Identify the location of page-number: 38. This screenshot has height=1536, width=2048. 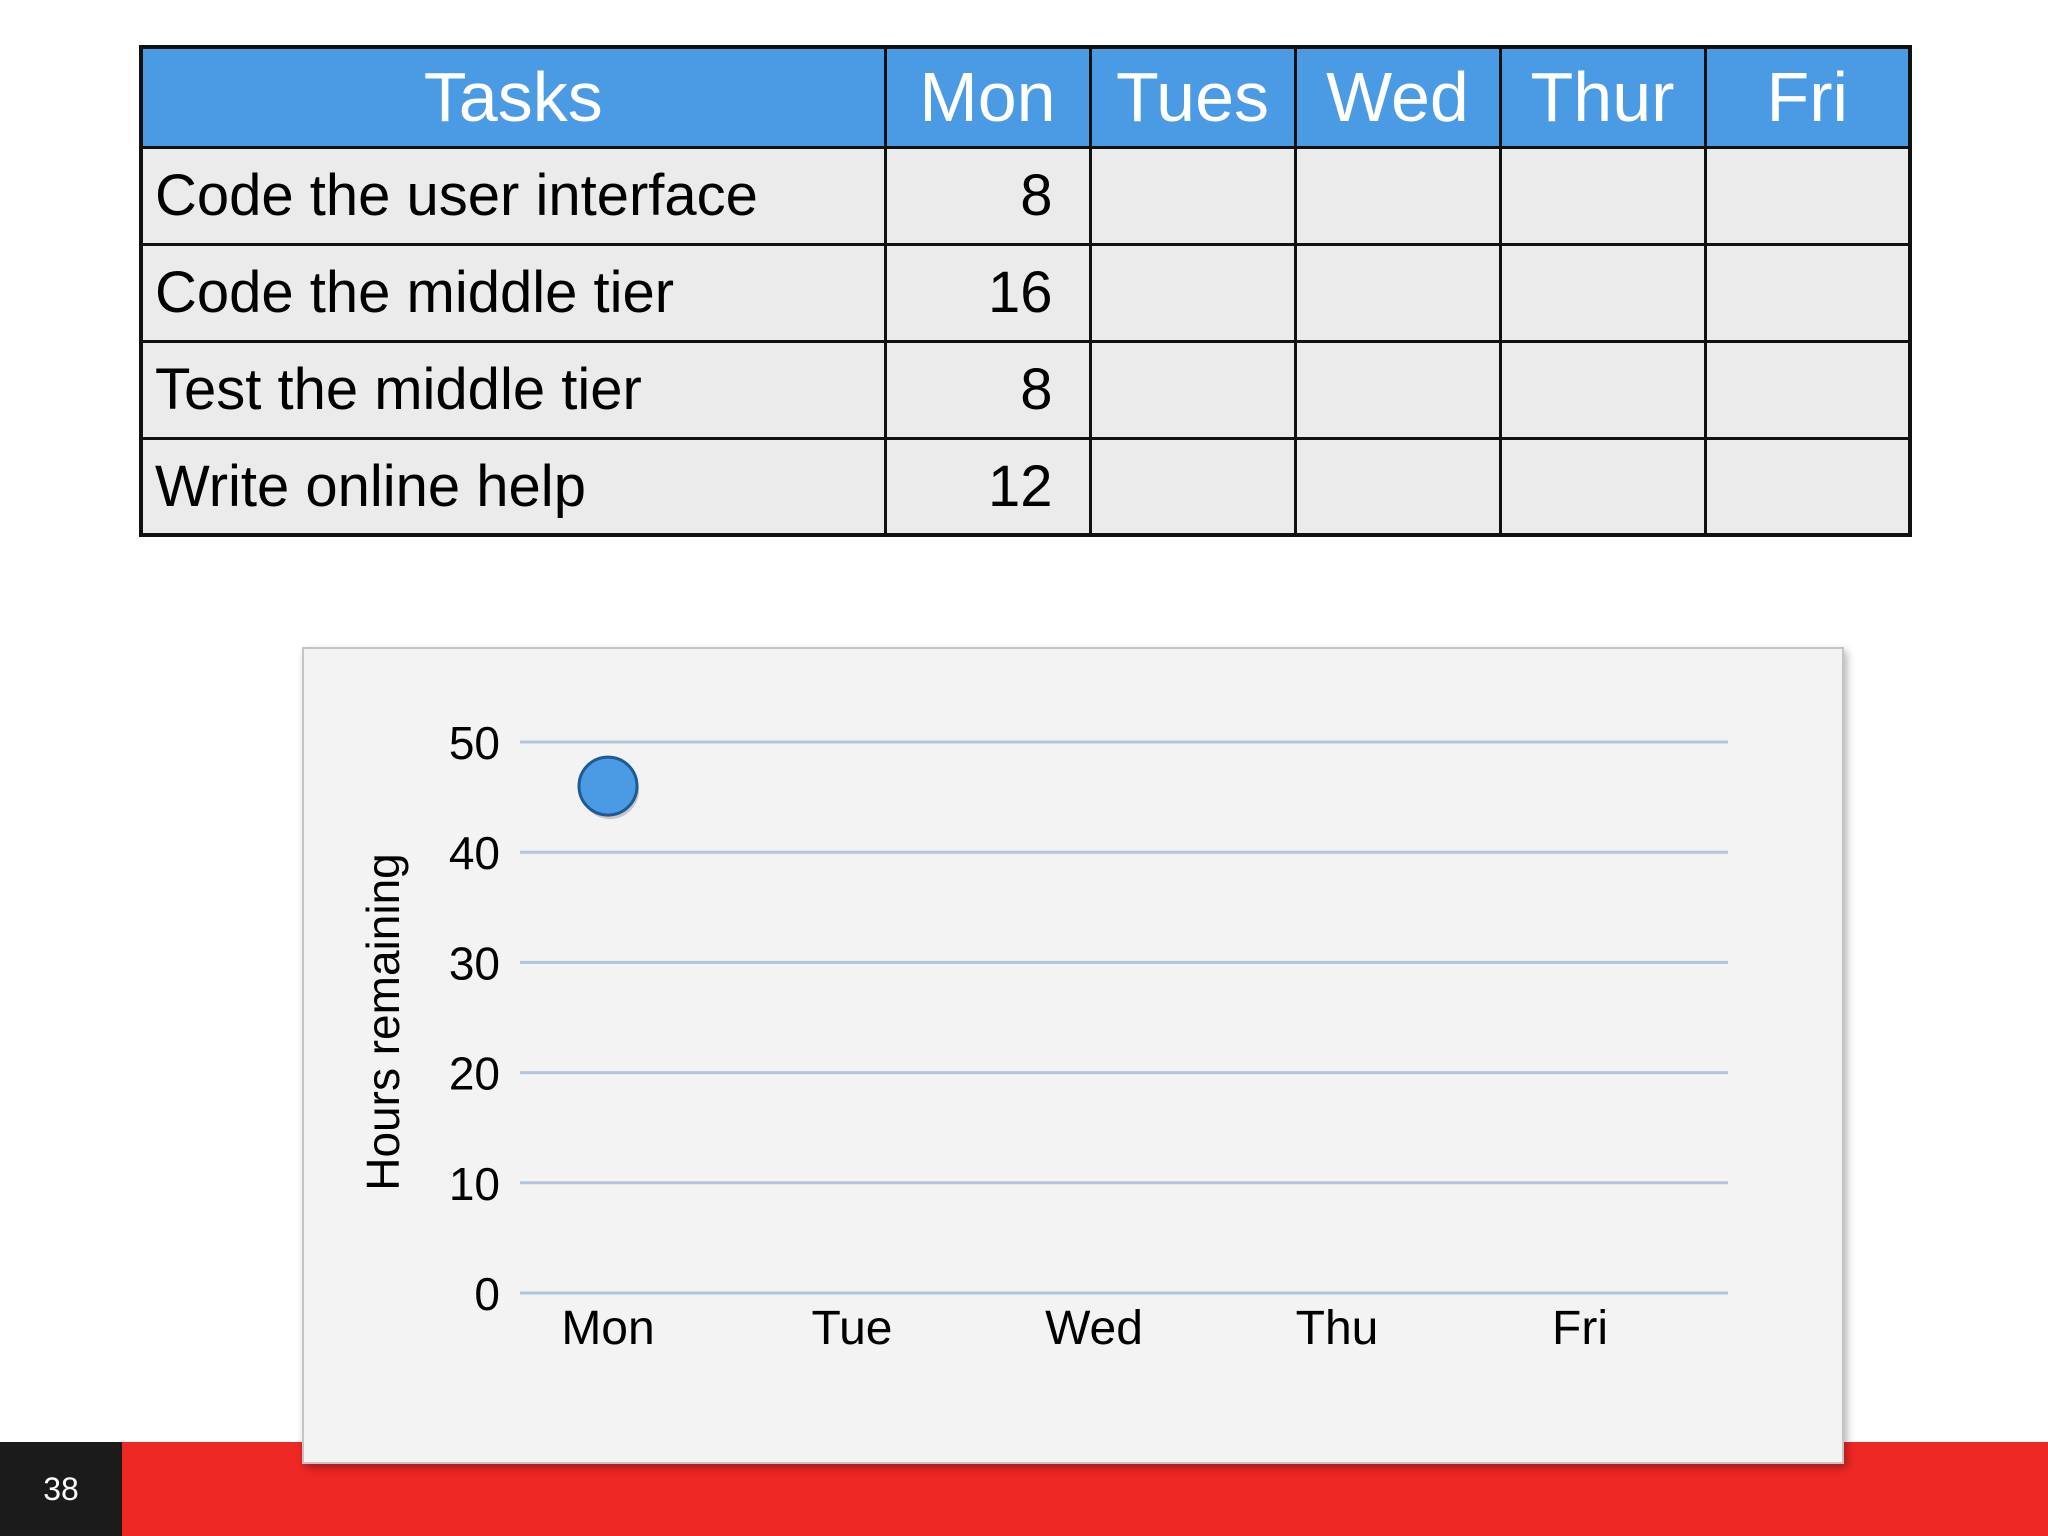
(61, 1489).